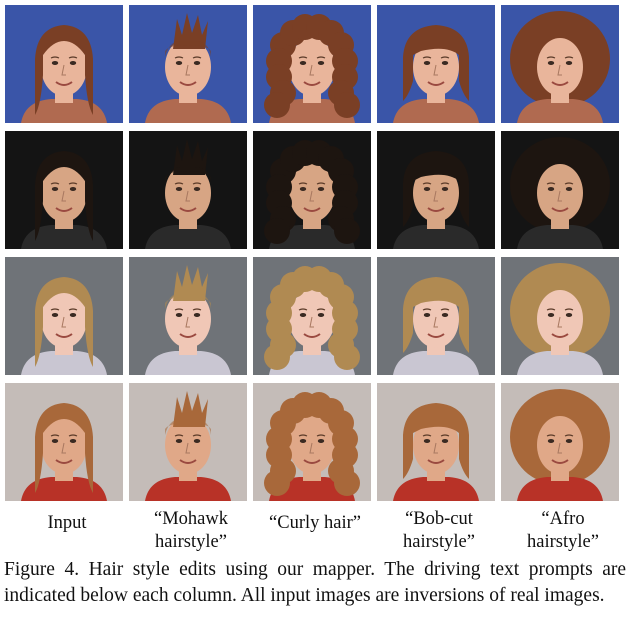  Describe the element at coordinates (436, 190) in the screenshot. I see `portrait-r2-bob` at that location.